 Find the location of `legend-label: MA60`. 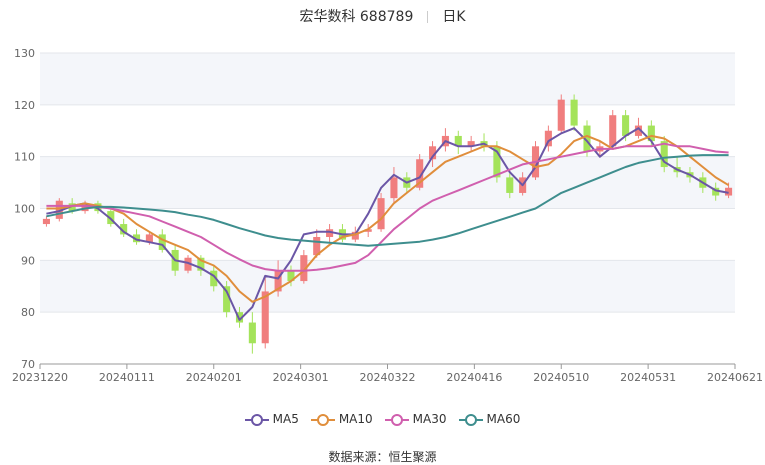

legend-label: MA60 is located at coordinates (503, 419).